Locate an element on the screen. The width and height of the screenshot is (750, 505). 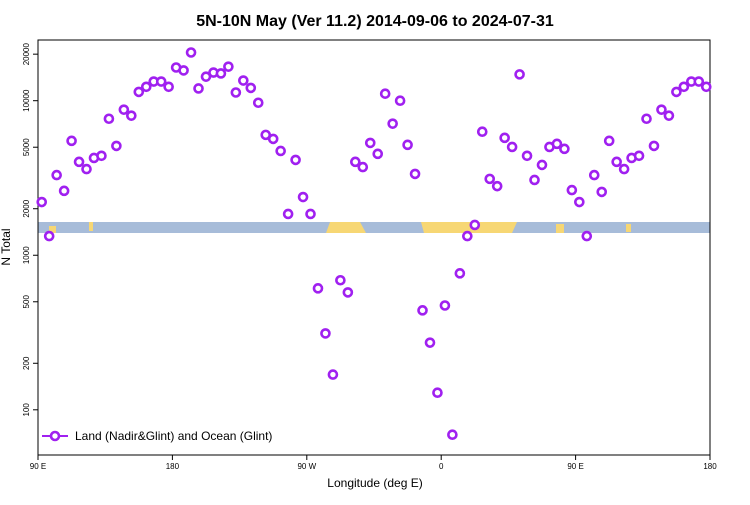
legend-label: Land (Nadir&Glint) and Ocean (Glint) is located at coordinates (173, 436).